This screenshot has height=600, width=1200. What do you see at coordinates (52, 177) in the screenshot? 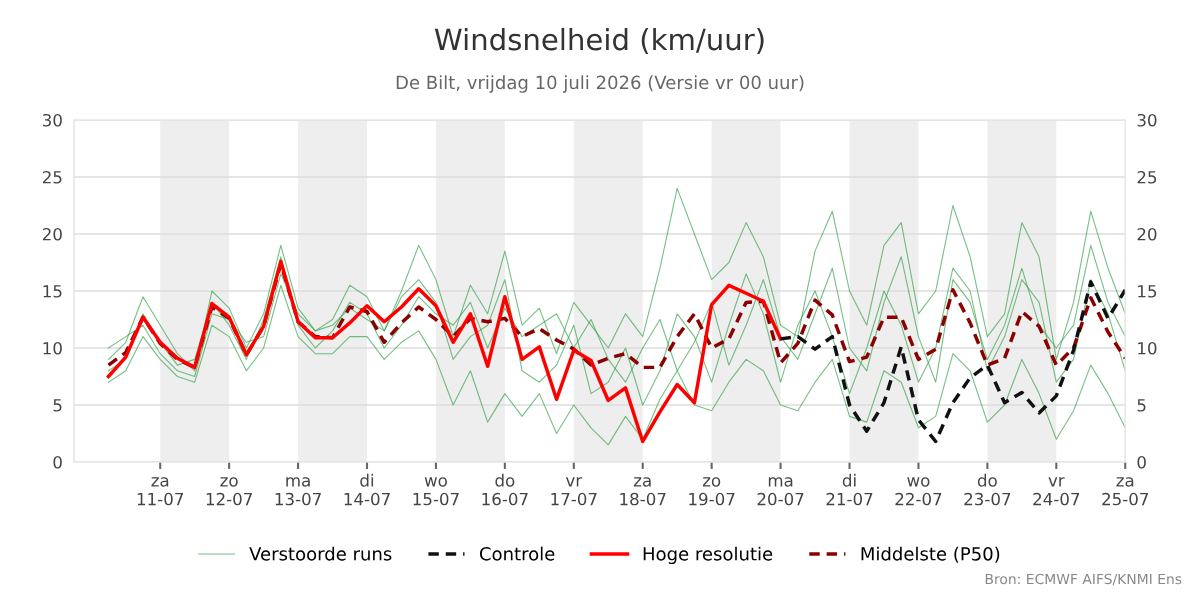
I see `y-tick-label: 25` at bounding box center [52, 177].